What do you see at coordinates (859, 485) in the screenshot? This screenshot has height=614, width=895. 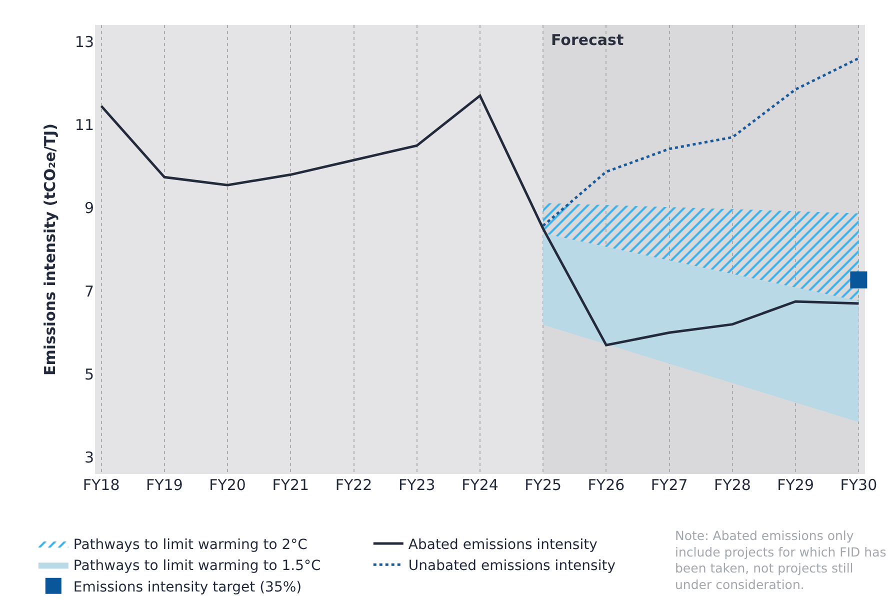 I see `x-tick-label: FY30` at bounding box center [859, 485].